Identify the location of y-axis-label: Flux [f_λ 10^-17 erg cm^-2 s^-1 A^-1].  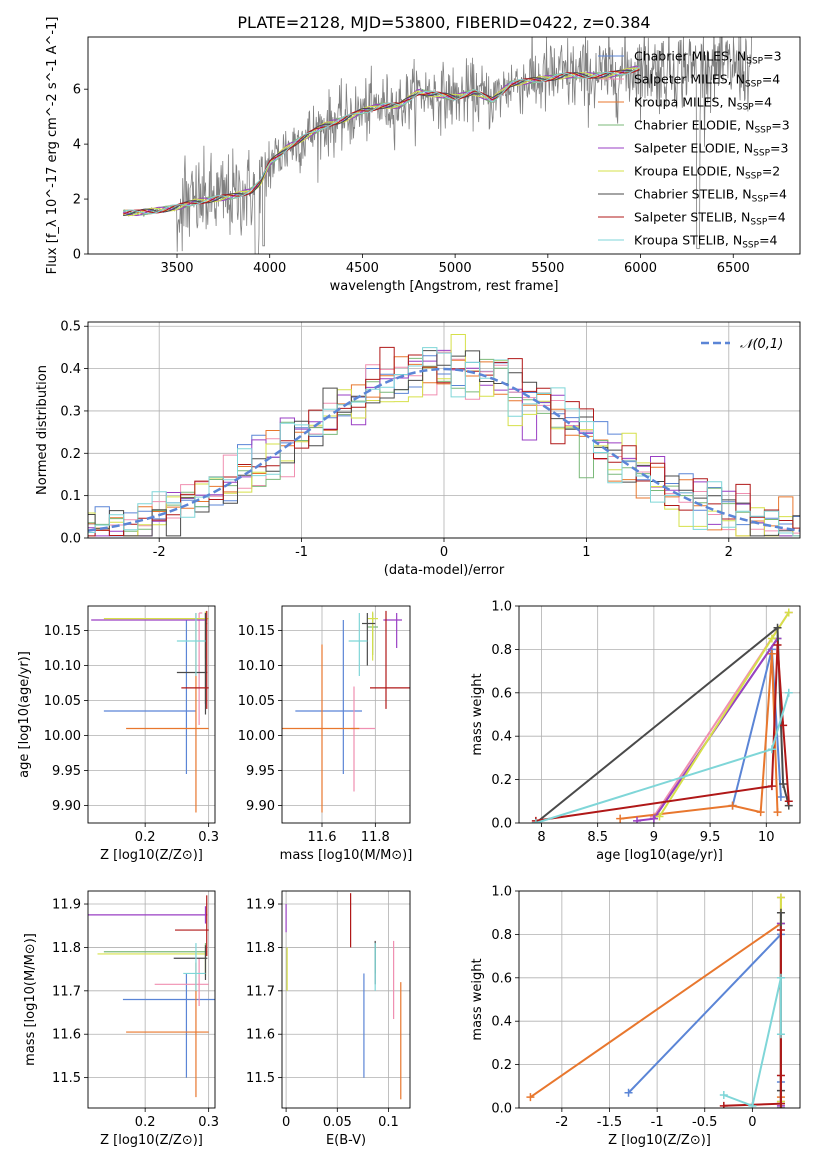
(52, 146).